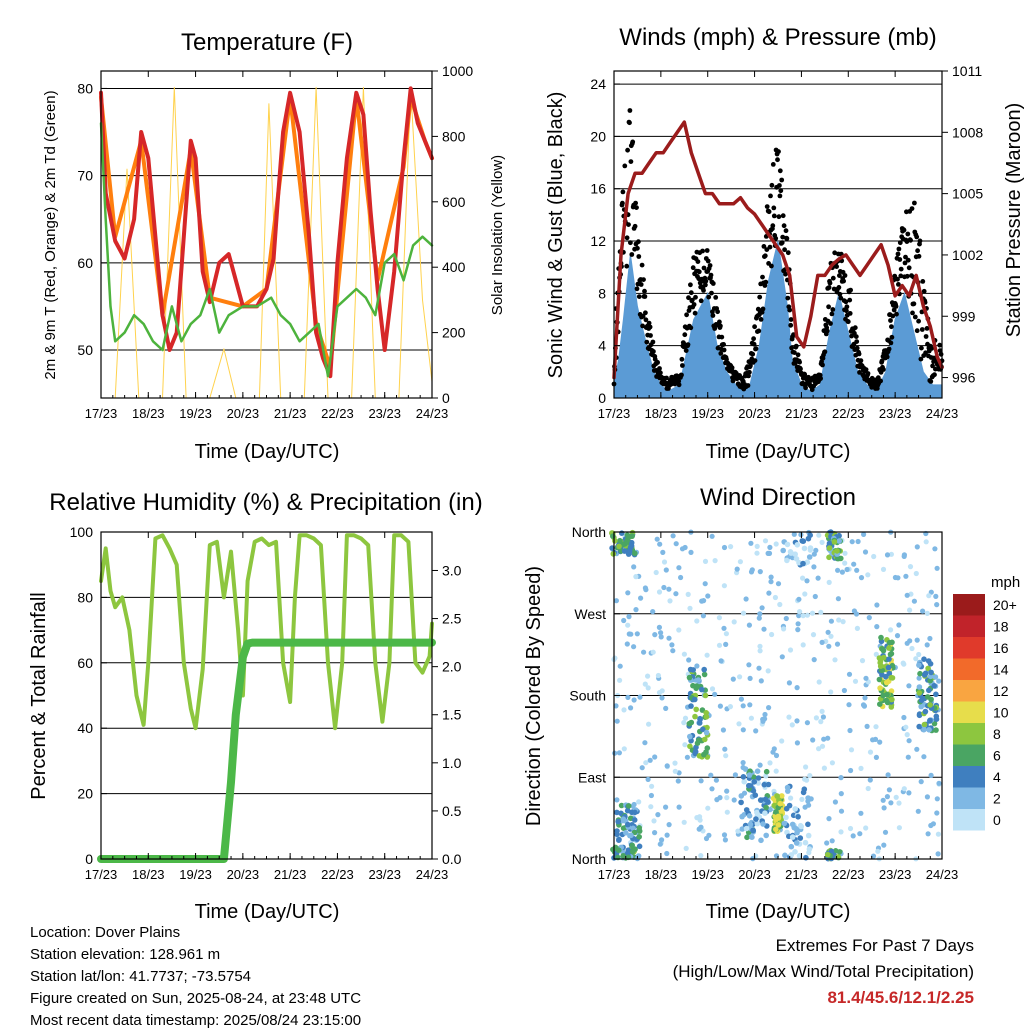 The width and height of the screenshot is (1024, 1032). I want to click on y2-tick-label: 996, so click(964, 378).